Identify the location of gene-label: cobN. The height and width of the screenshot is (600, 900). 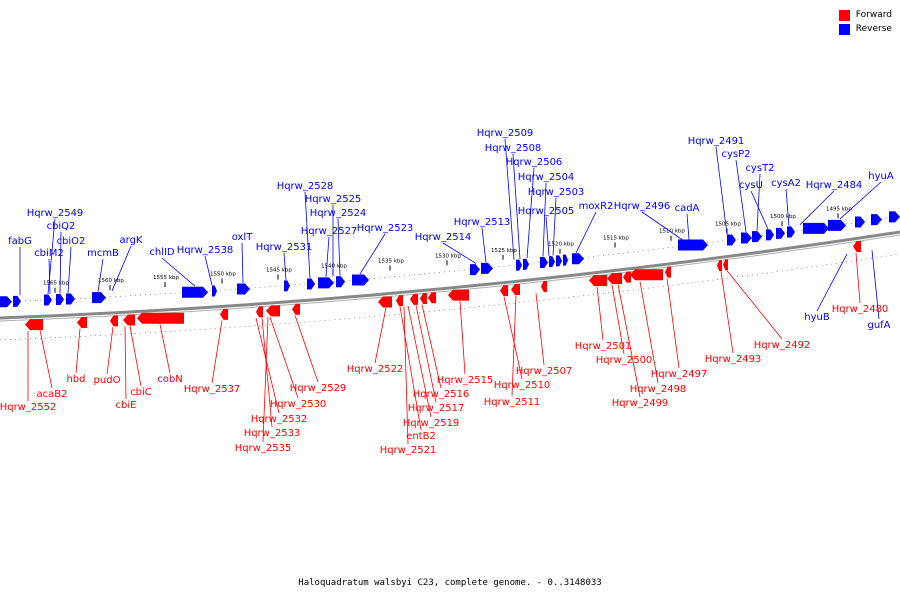
(169, 379).